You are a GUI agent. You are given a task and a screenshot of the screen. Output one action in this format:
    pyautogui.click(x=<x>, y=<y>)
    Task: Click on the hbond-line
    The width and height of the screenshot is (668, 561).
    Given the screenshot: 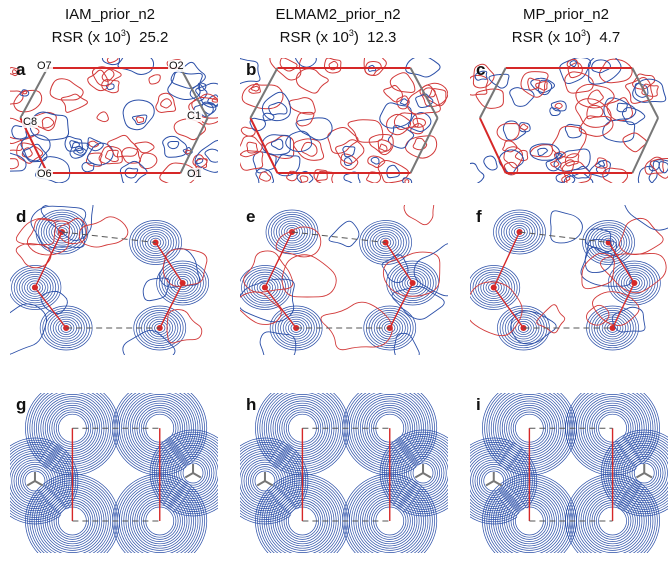 What is the action you would take?
    pyautogui.click(x=108, y=237)
    